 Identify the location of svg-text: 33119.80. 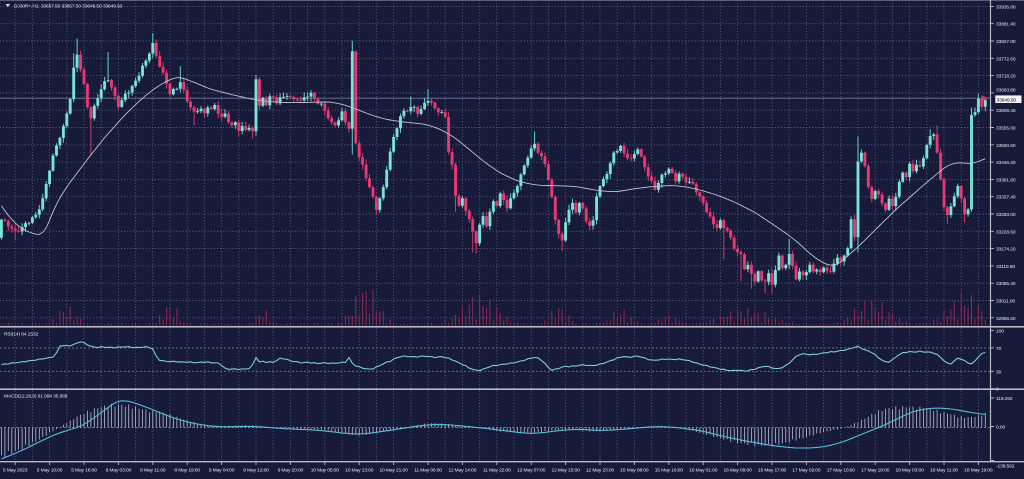
(1005, 267).